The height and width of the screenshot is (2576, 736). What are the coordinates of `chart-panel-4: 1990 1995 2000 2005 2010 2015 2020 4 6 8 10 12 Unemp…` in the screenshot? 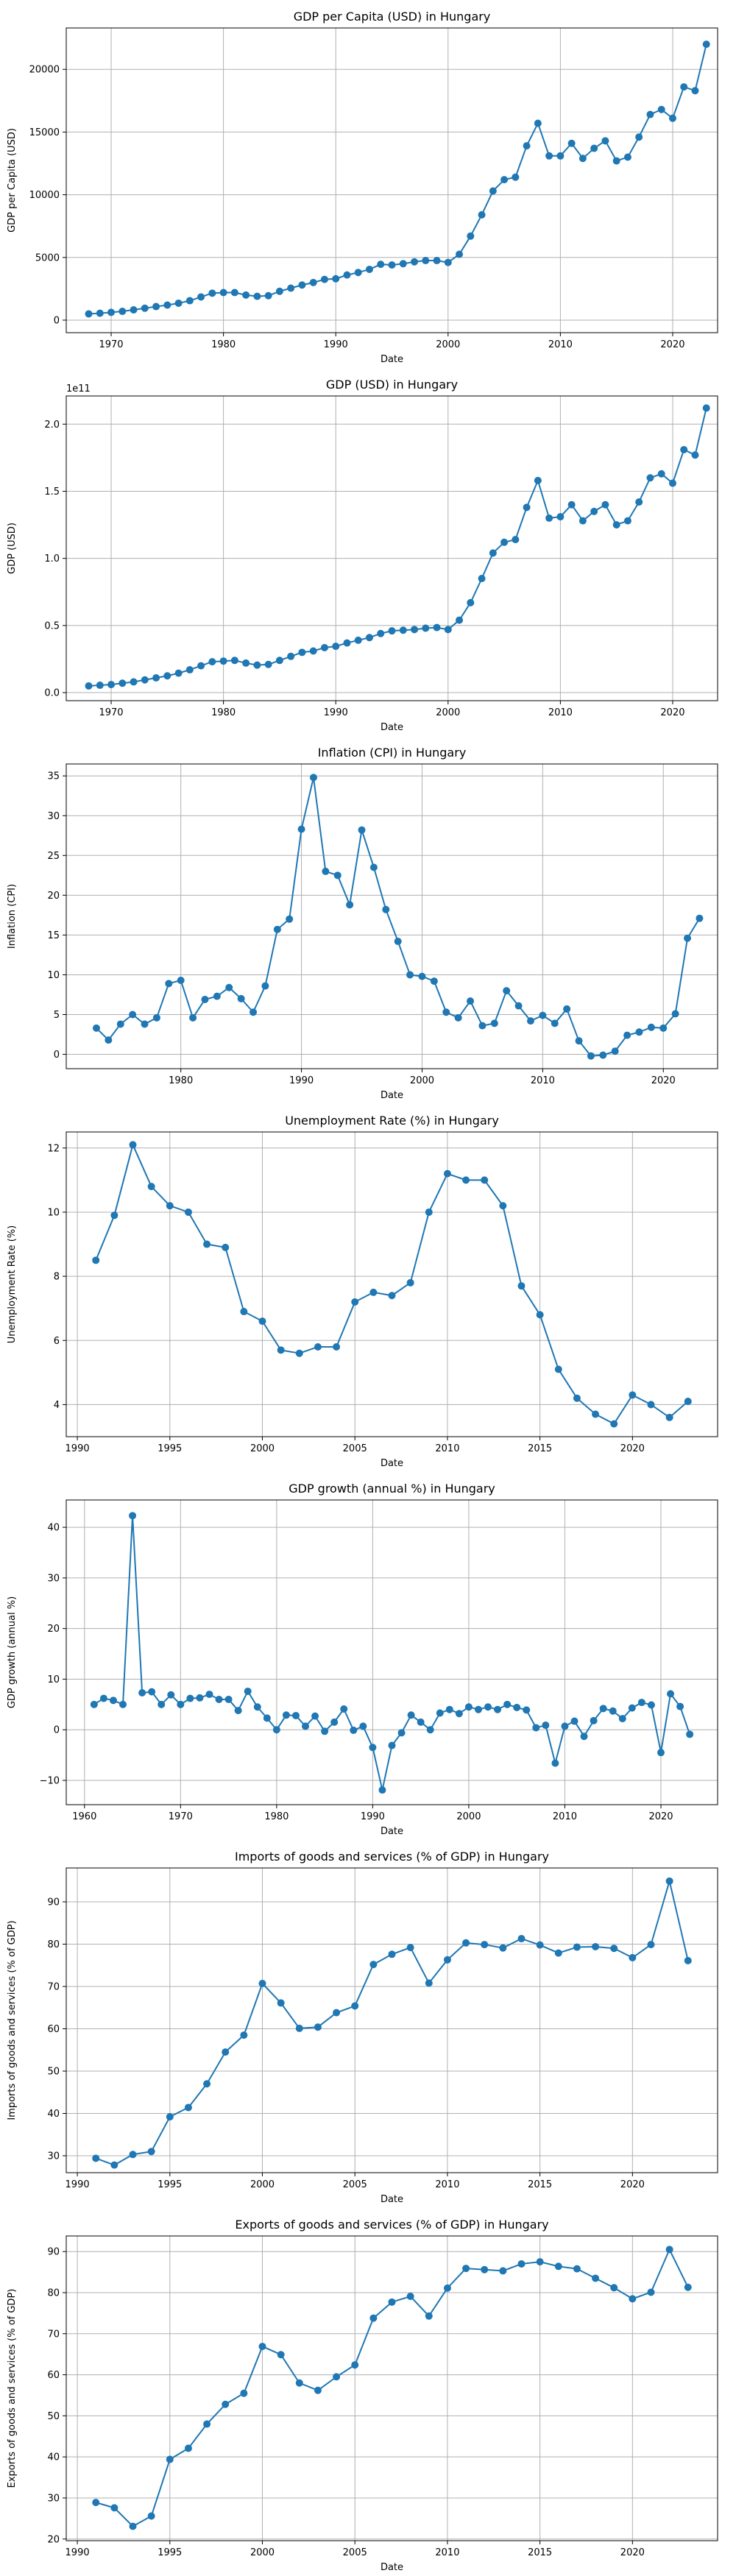 It's located at (362, 1291).